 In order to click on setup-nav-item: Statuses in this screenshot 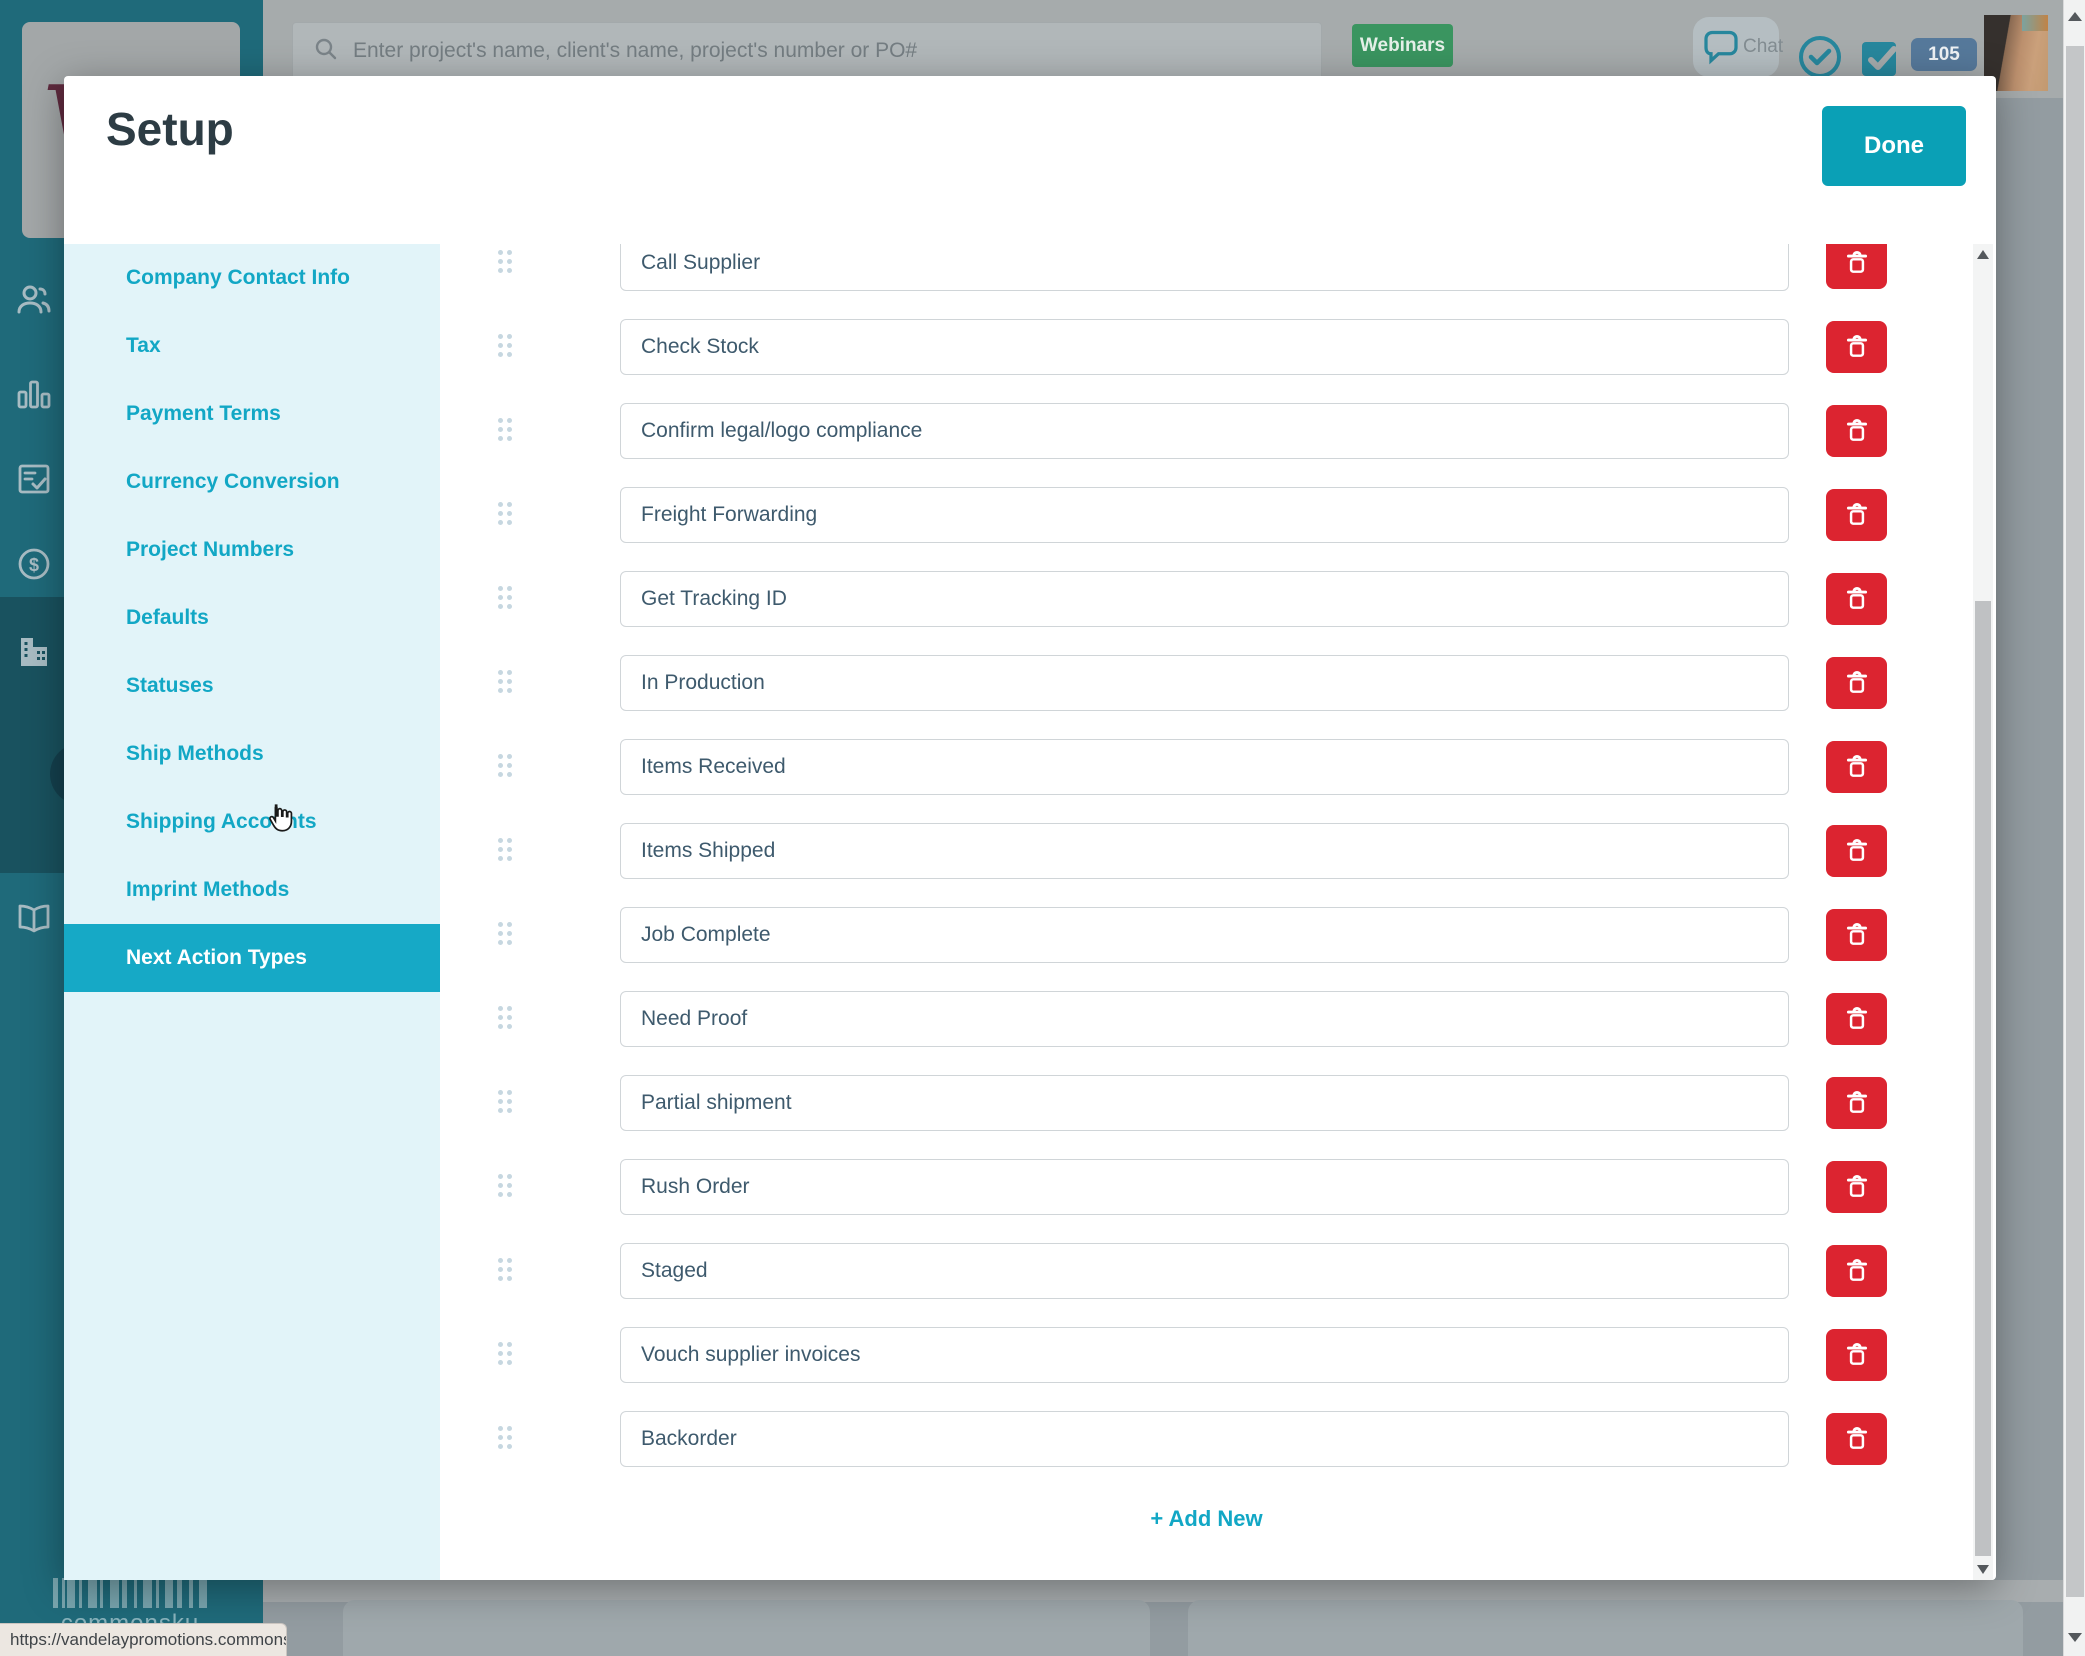, I will do `click(170, 685)`.